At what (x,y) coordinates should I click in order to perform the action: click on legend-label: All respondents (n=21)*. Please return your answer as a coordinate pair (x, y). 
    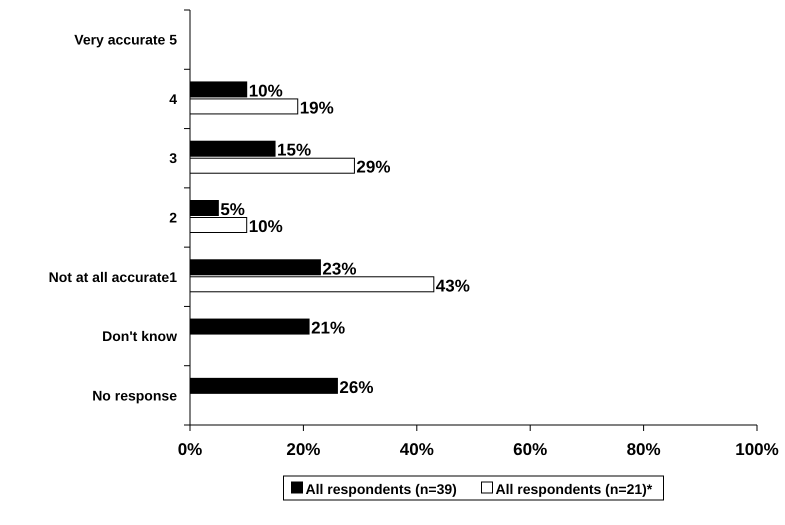
    Looking at the image, I should click on (574, 489).